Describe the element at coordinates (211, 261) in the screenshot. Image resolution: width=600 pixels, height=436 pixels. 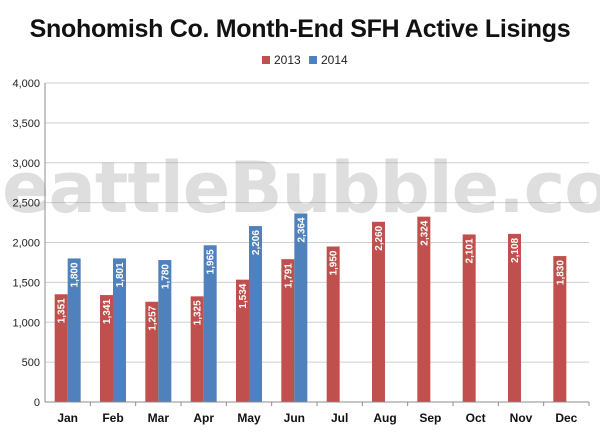
I see `data-label-2014-apr: 1,965` at that location.